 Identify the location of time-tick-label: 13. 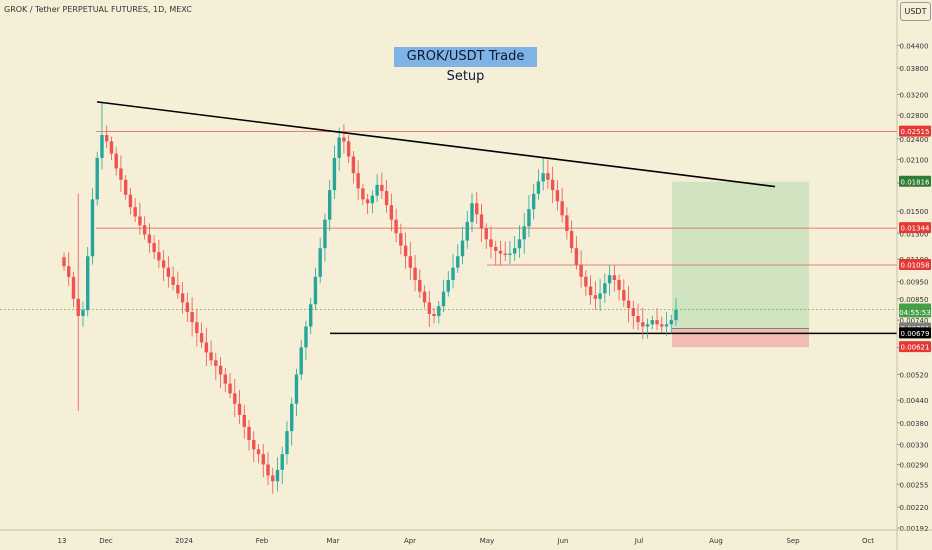
(62, 541).